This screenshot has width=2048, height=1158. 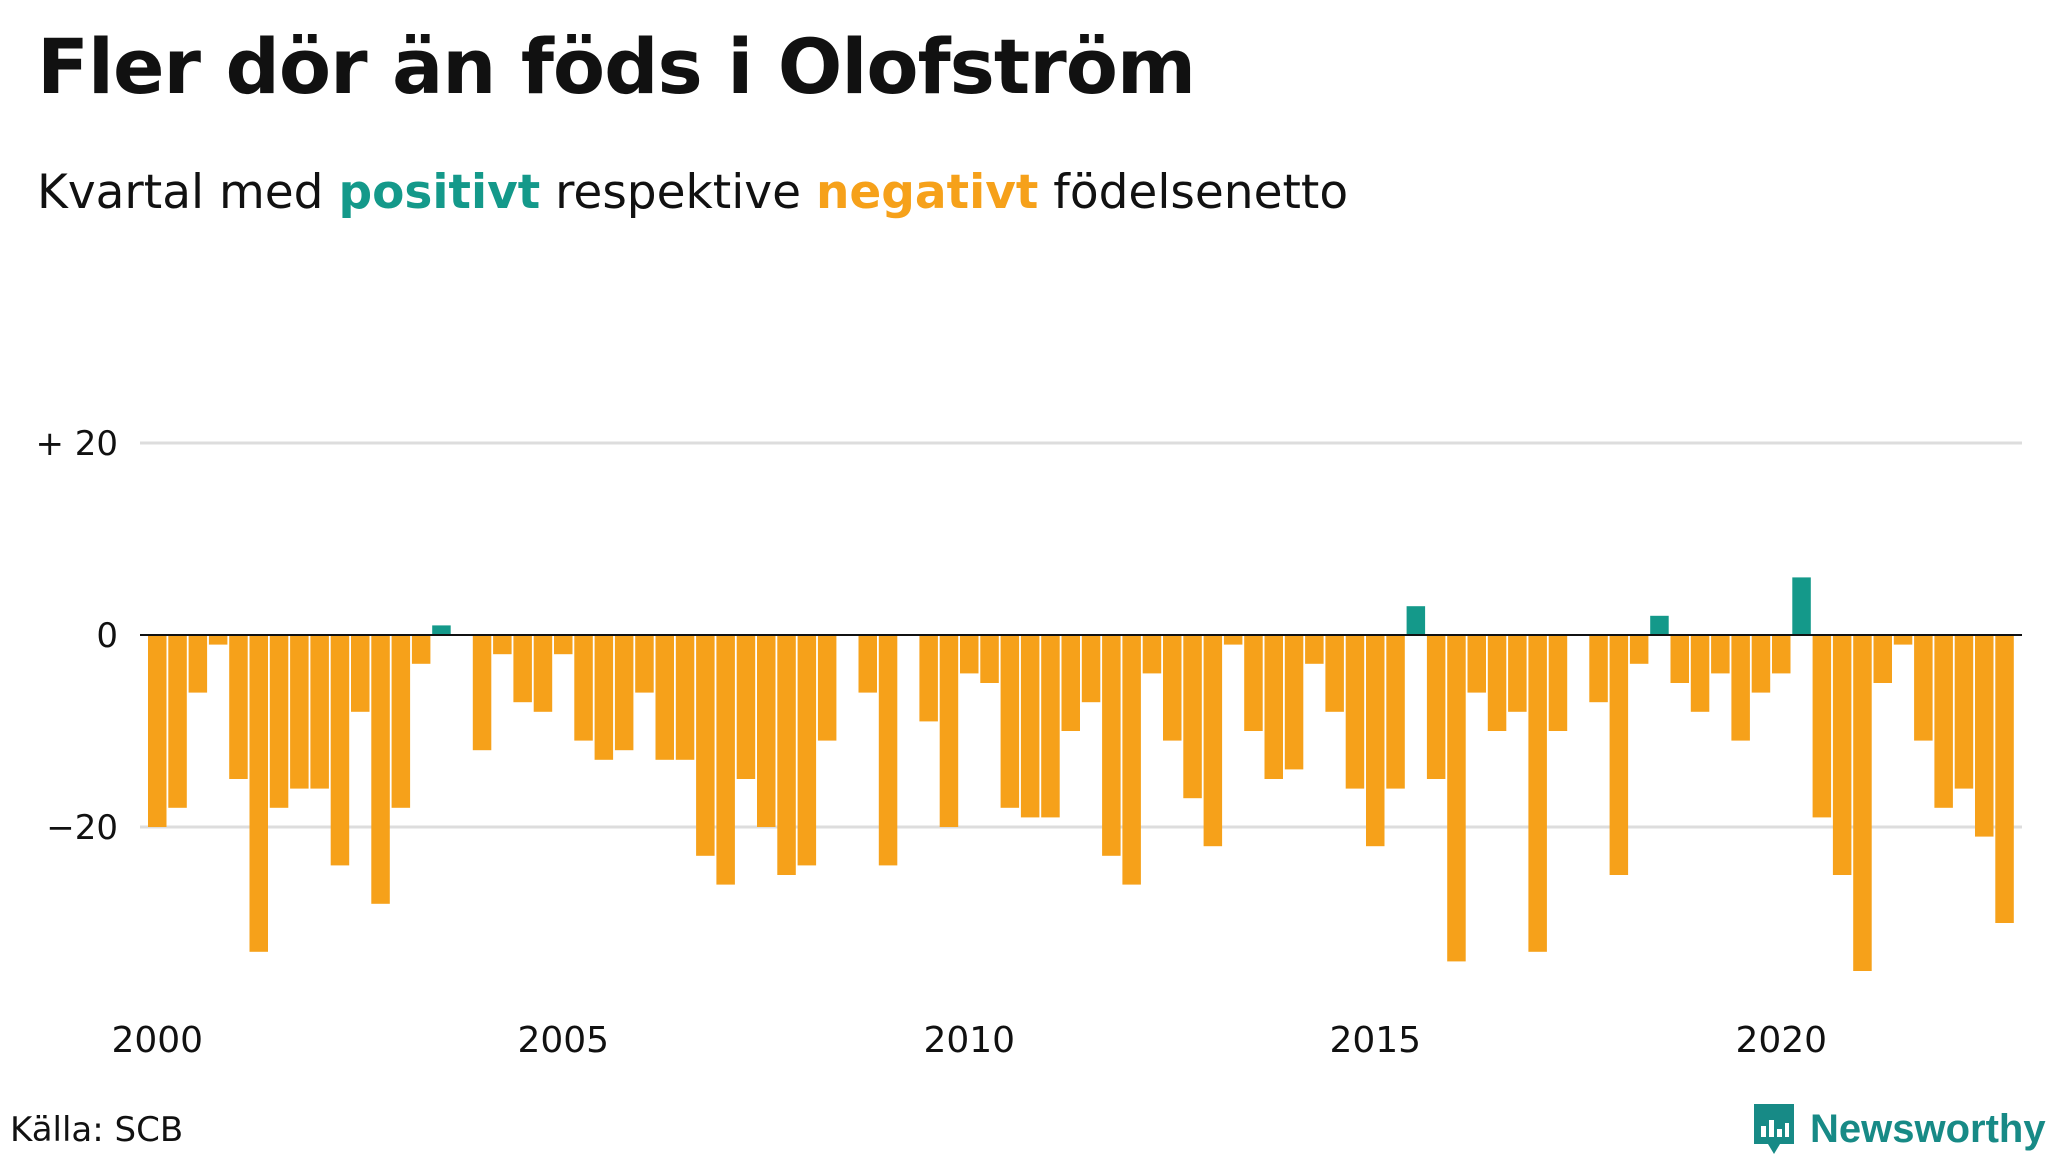 What do you see at coordinates (97, 1130) in the screenshot?
I see `source-label: Källa: SCB` at bounding box center [97, 1130].